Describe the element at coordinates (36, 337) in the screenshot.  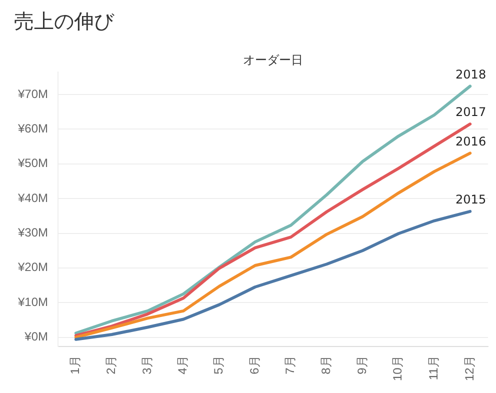
I see `y-tick-label: ¥0M` at that location.